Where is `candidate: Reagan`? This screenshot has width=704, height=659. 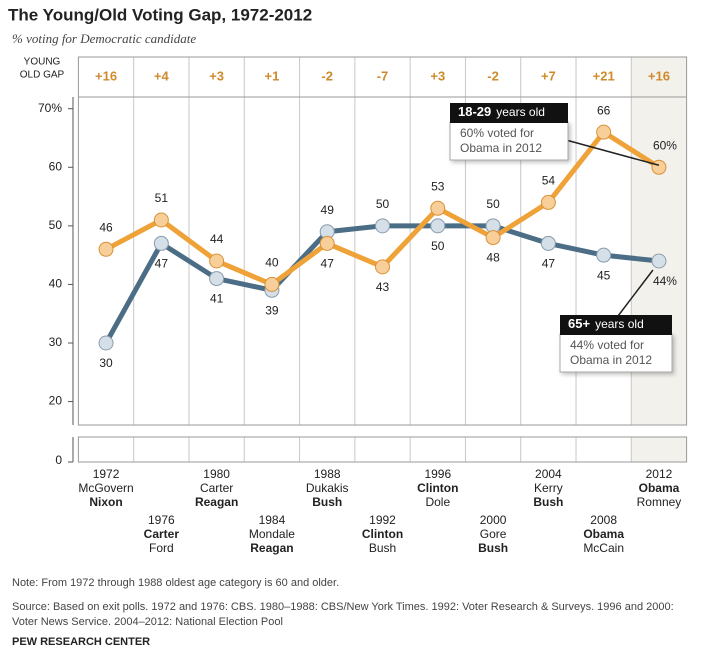 candidate: Reagan is located at coordinates (216, 502).